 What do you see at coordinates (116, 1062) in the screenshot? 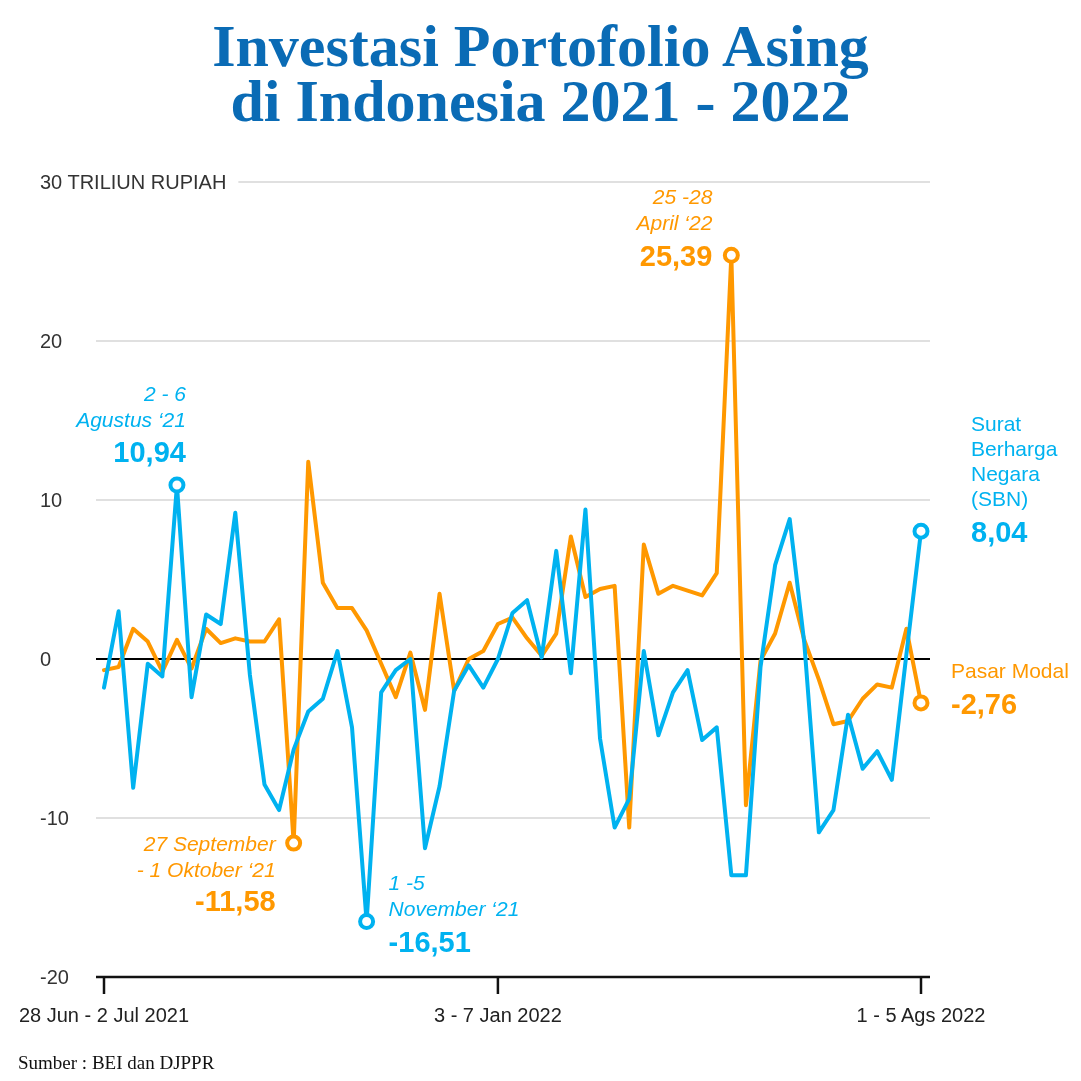
I see `text: Sumber : BEI dan DJPPR` at bounding box center [116, 1062].